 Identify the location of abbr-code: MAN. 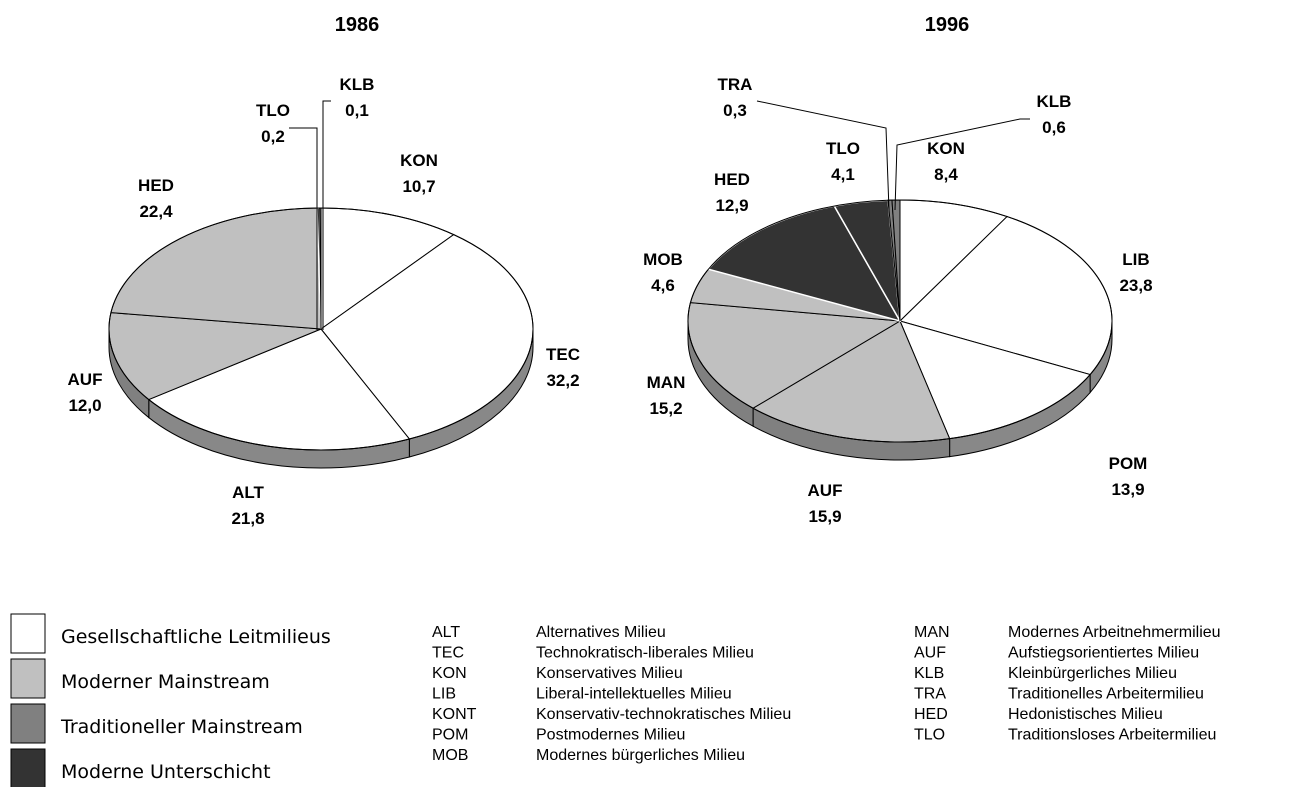
(932, 632).